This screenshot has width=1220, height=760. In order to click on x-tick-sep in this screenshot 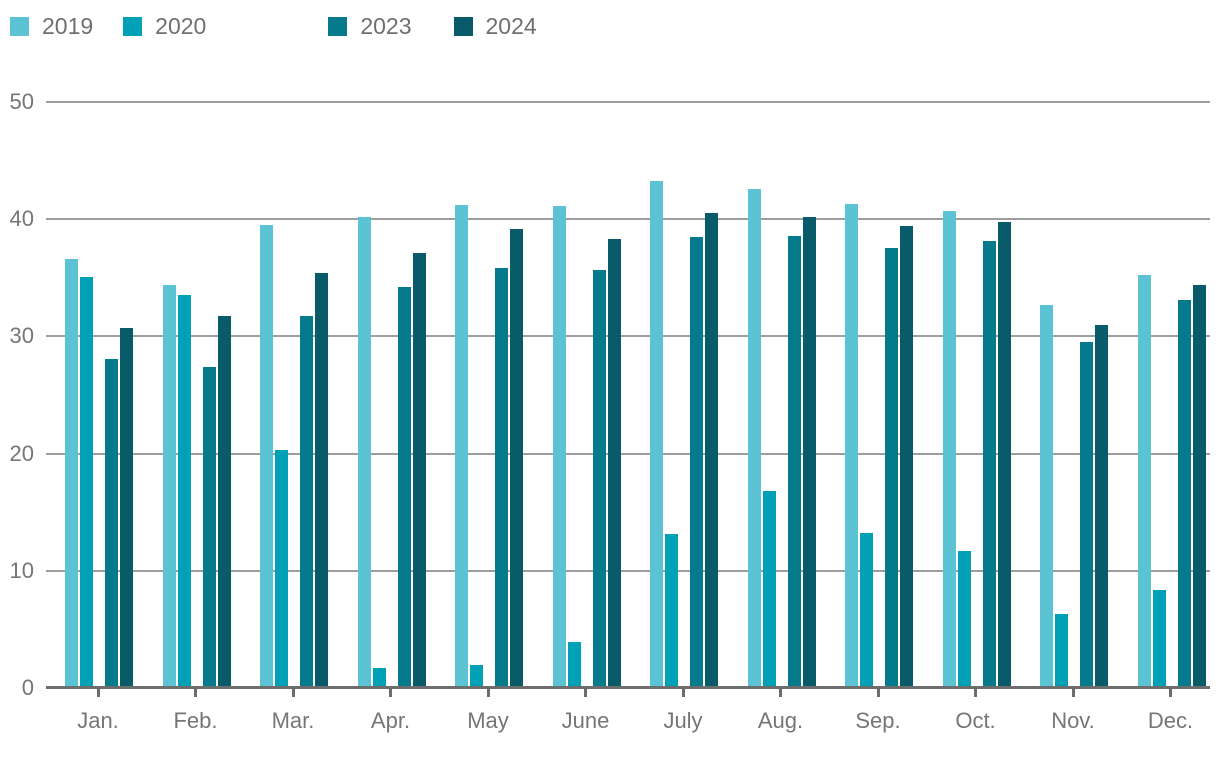, I will do `click(878, 693)`.